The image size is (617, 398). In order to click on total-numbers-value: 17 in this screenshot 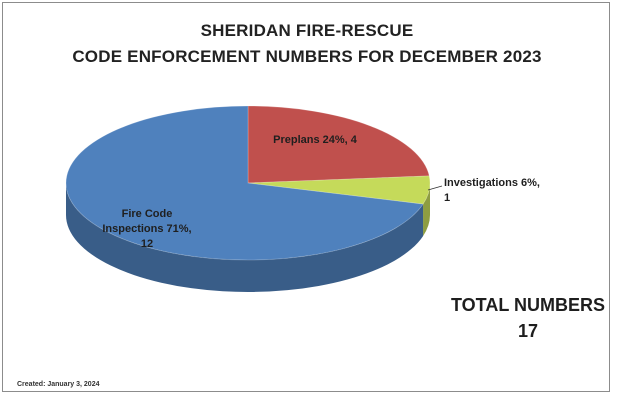, I will do `click(528, 331)`.